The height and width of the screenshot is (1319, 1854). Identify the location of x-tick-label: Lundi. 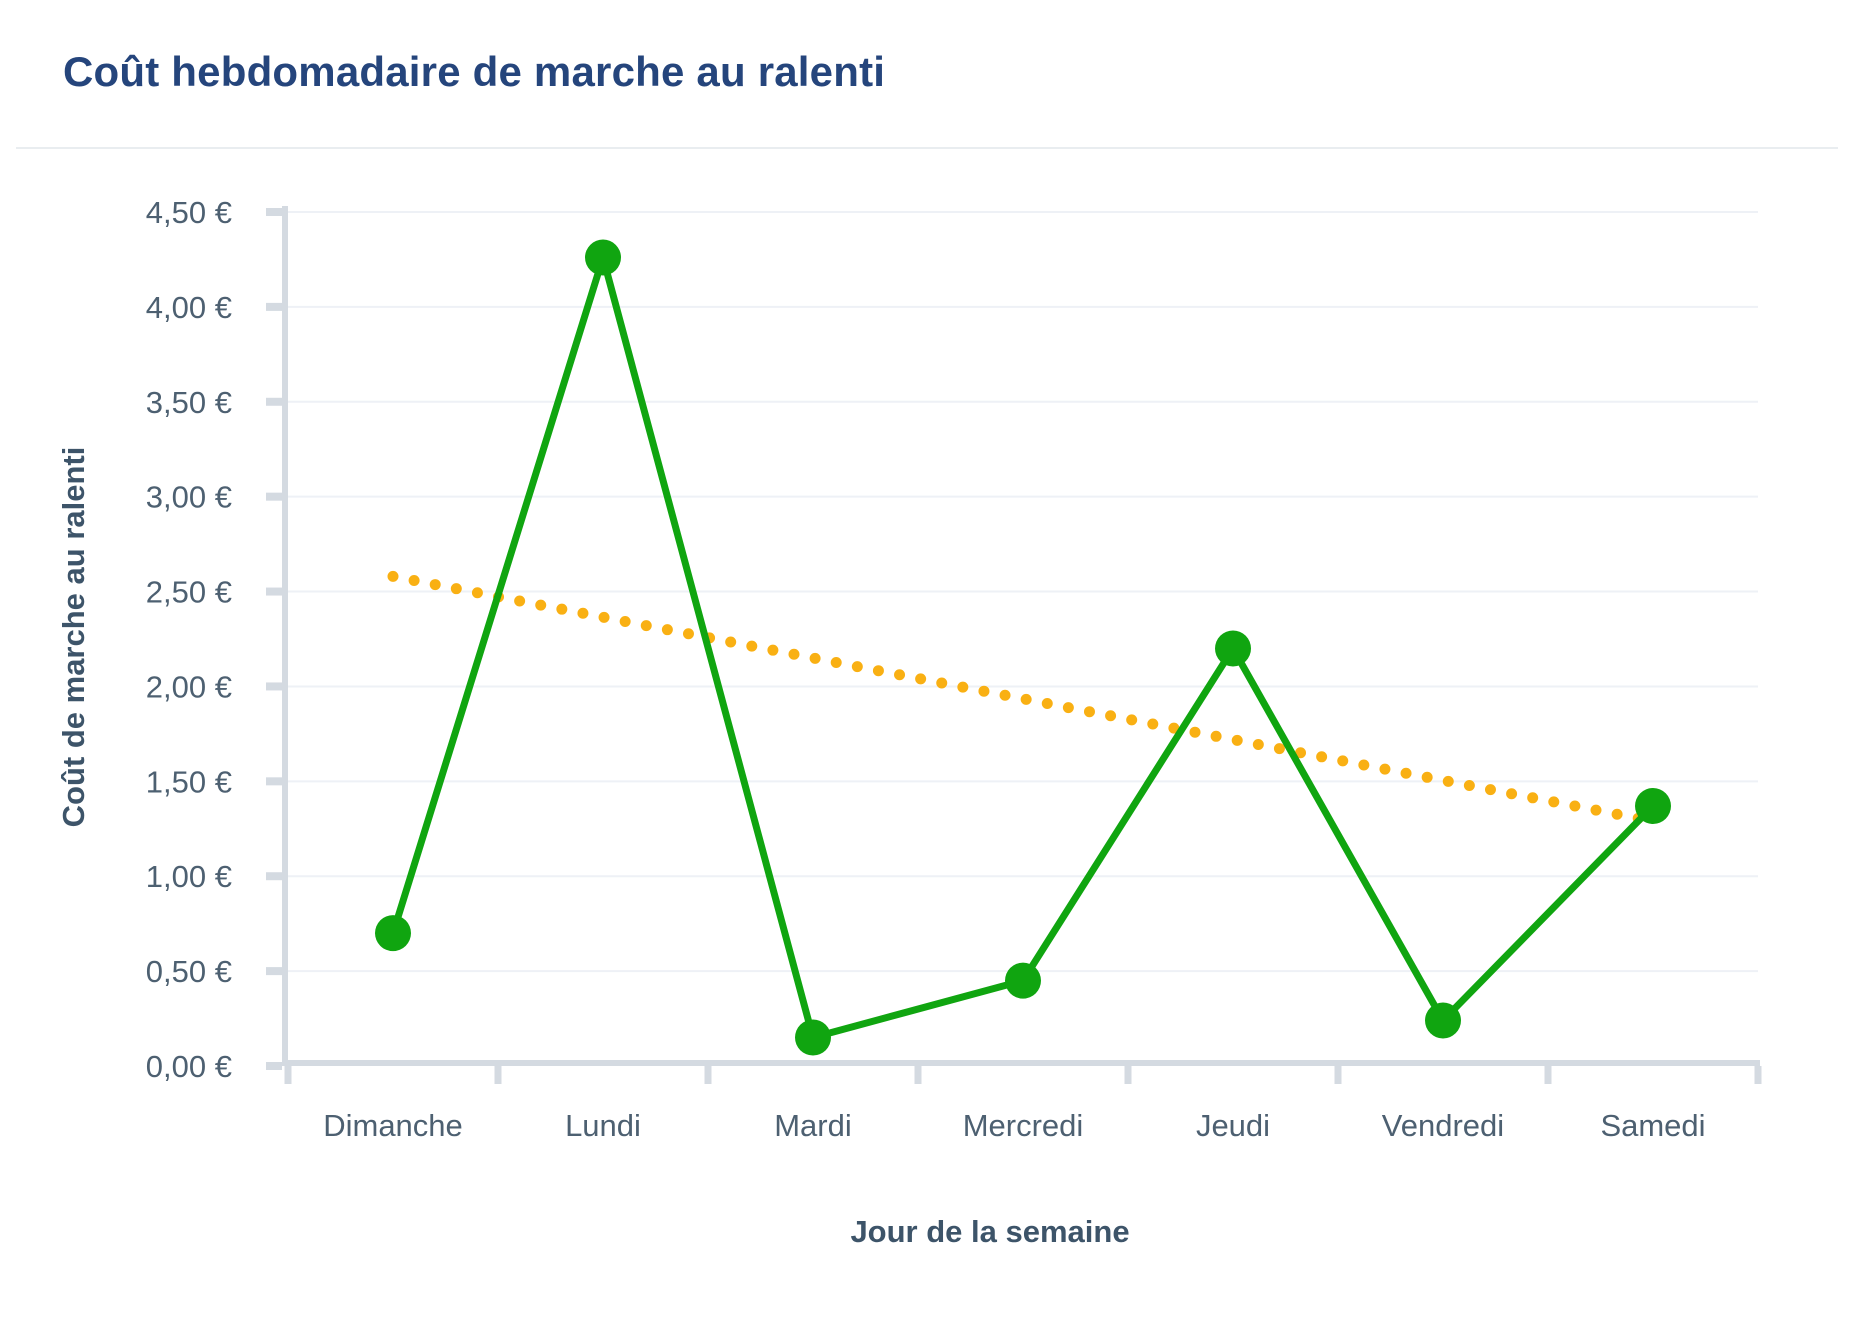
(603, 1125).